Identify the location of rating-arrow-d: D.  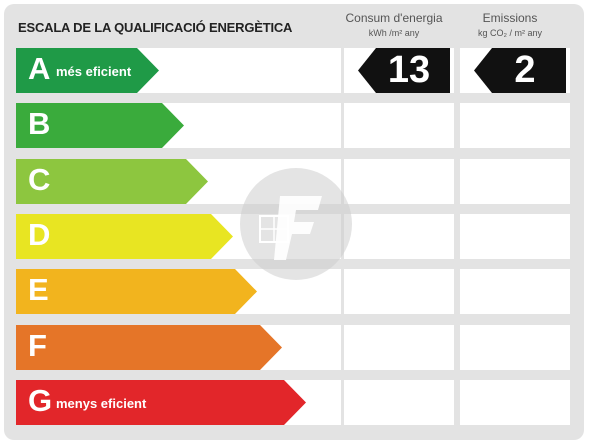
(124, 236).